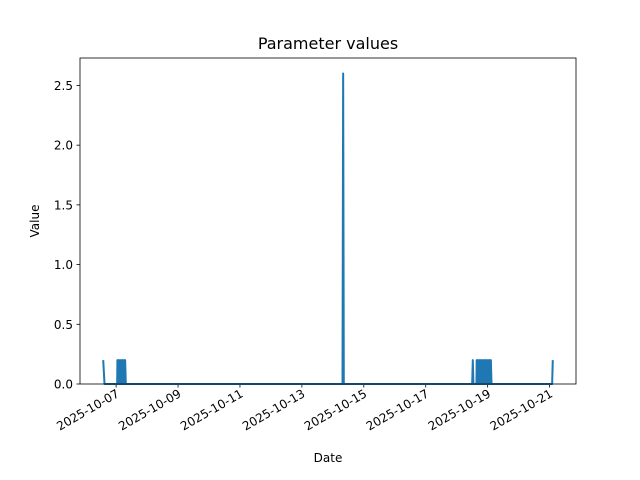 The height and width of the screenshot is (480, 640). Describe the element at coordinates (521, 409) in the screenshot. I see `x-tick-label: 2025-10-21` at that location.